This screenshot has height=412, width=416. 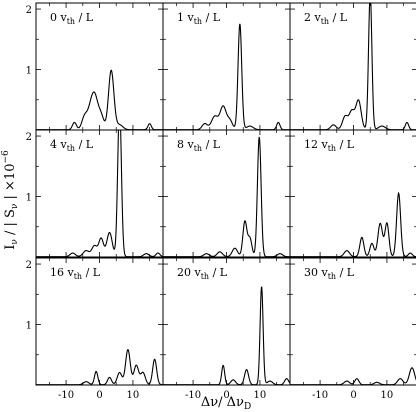 What do you see at coordinates (6, 157) in the screenshot?
I see `y-axis-label-sup: −6` at bounding box center [6, 157].